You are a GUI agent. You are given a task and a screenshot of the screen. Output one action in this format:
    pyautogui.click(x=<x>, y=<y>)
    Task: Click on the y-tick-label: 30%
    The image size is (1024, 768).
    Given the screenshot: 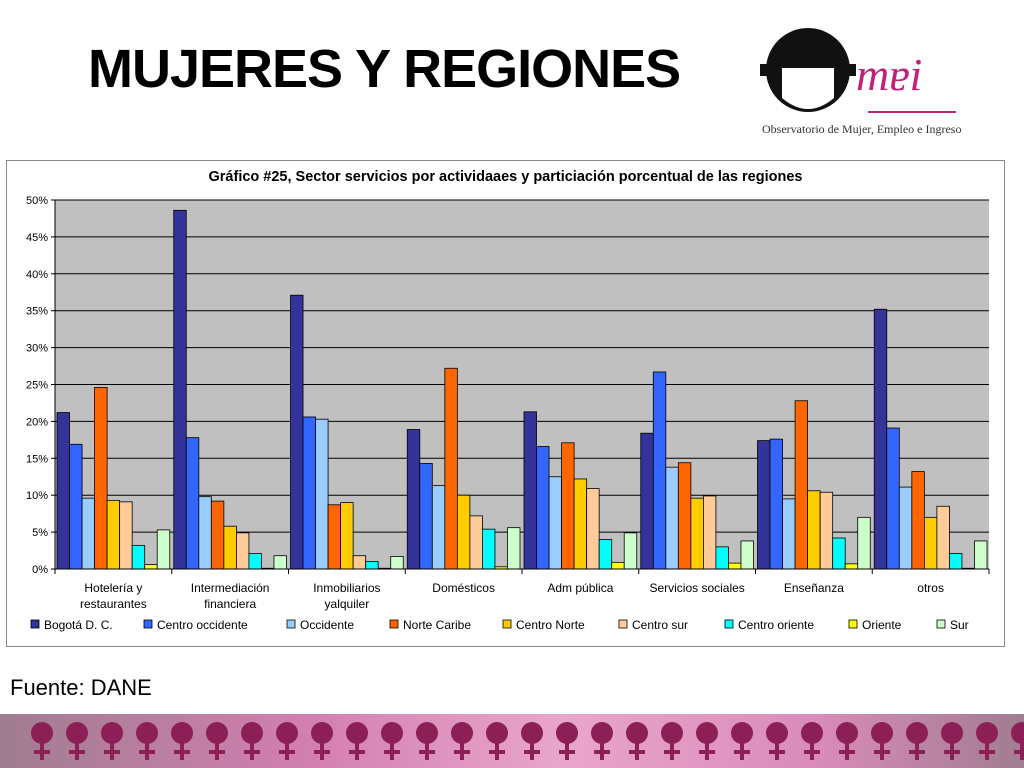 What is the action you would take?
    pyautogui.click(x=37, y=349)
    